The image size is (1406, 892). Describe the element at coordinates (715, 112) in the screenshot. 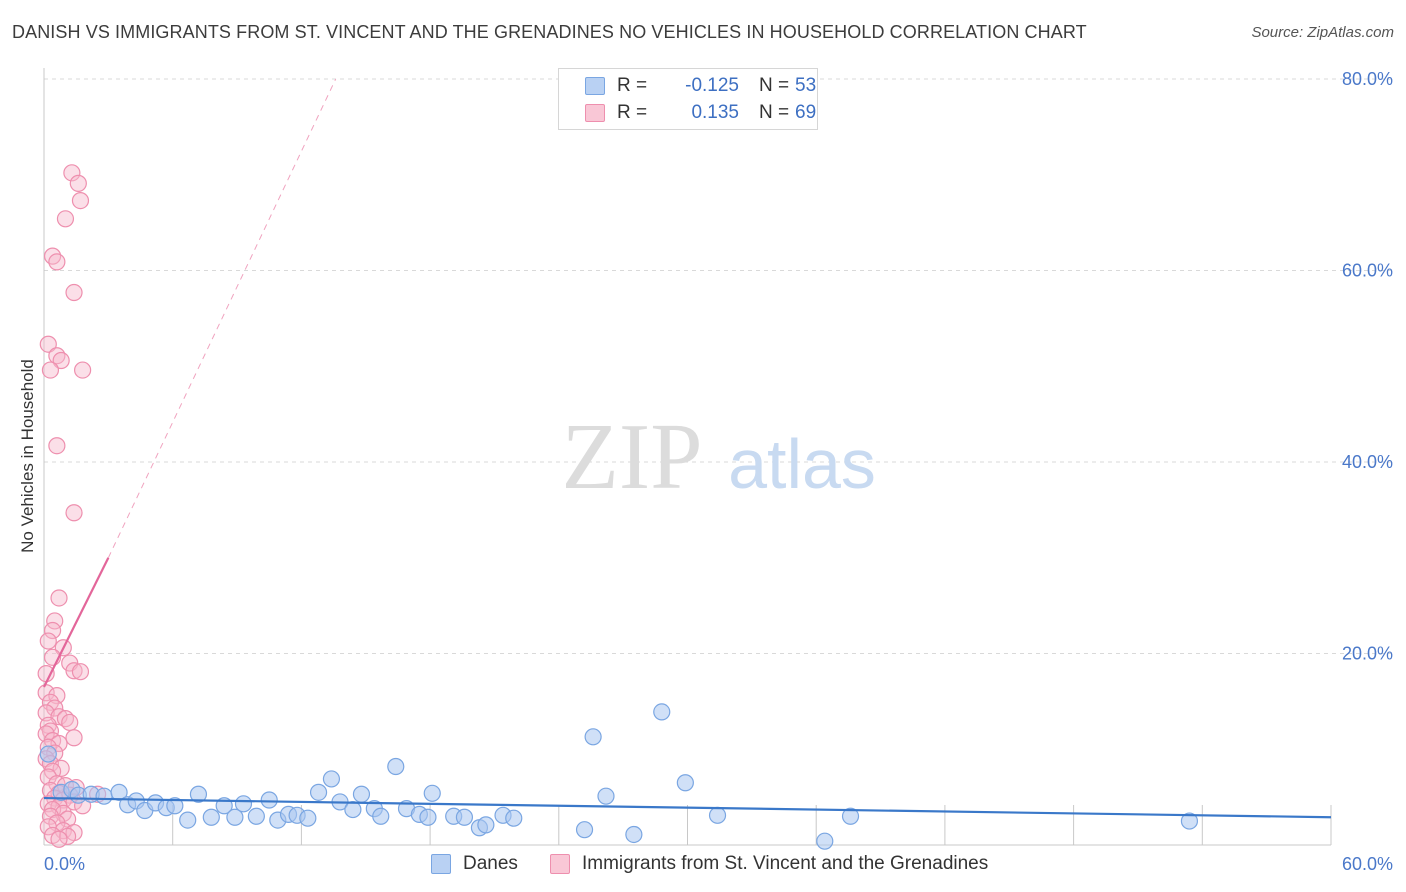

I see `legend-r-value: 0.135` at that location.